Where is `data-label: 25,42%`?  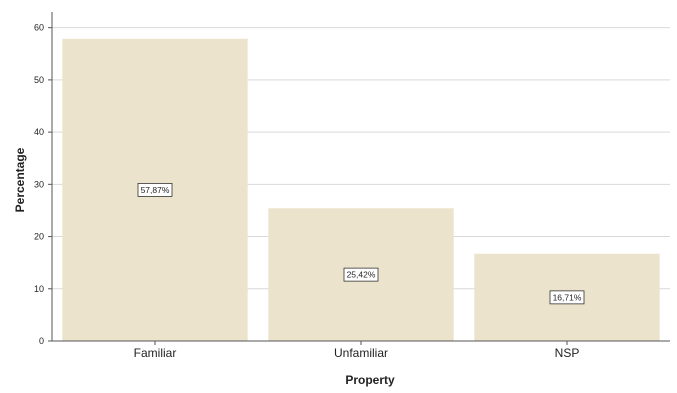
data-label: 25,42% is located at coordinates (361, 275).